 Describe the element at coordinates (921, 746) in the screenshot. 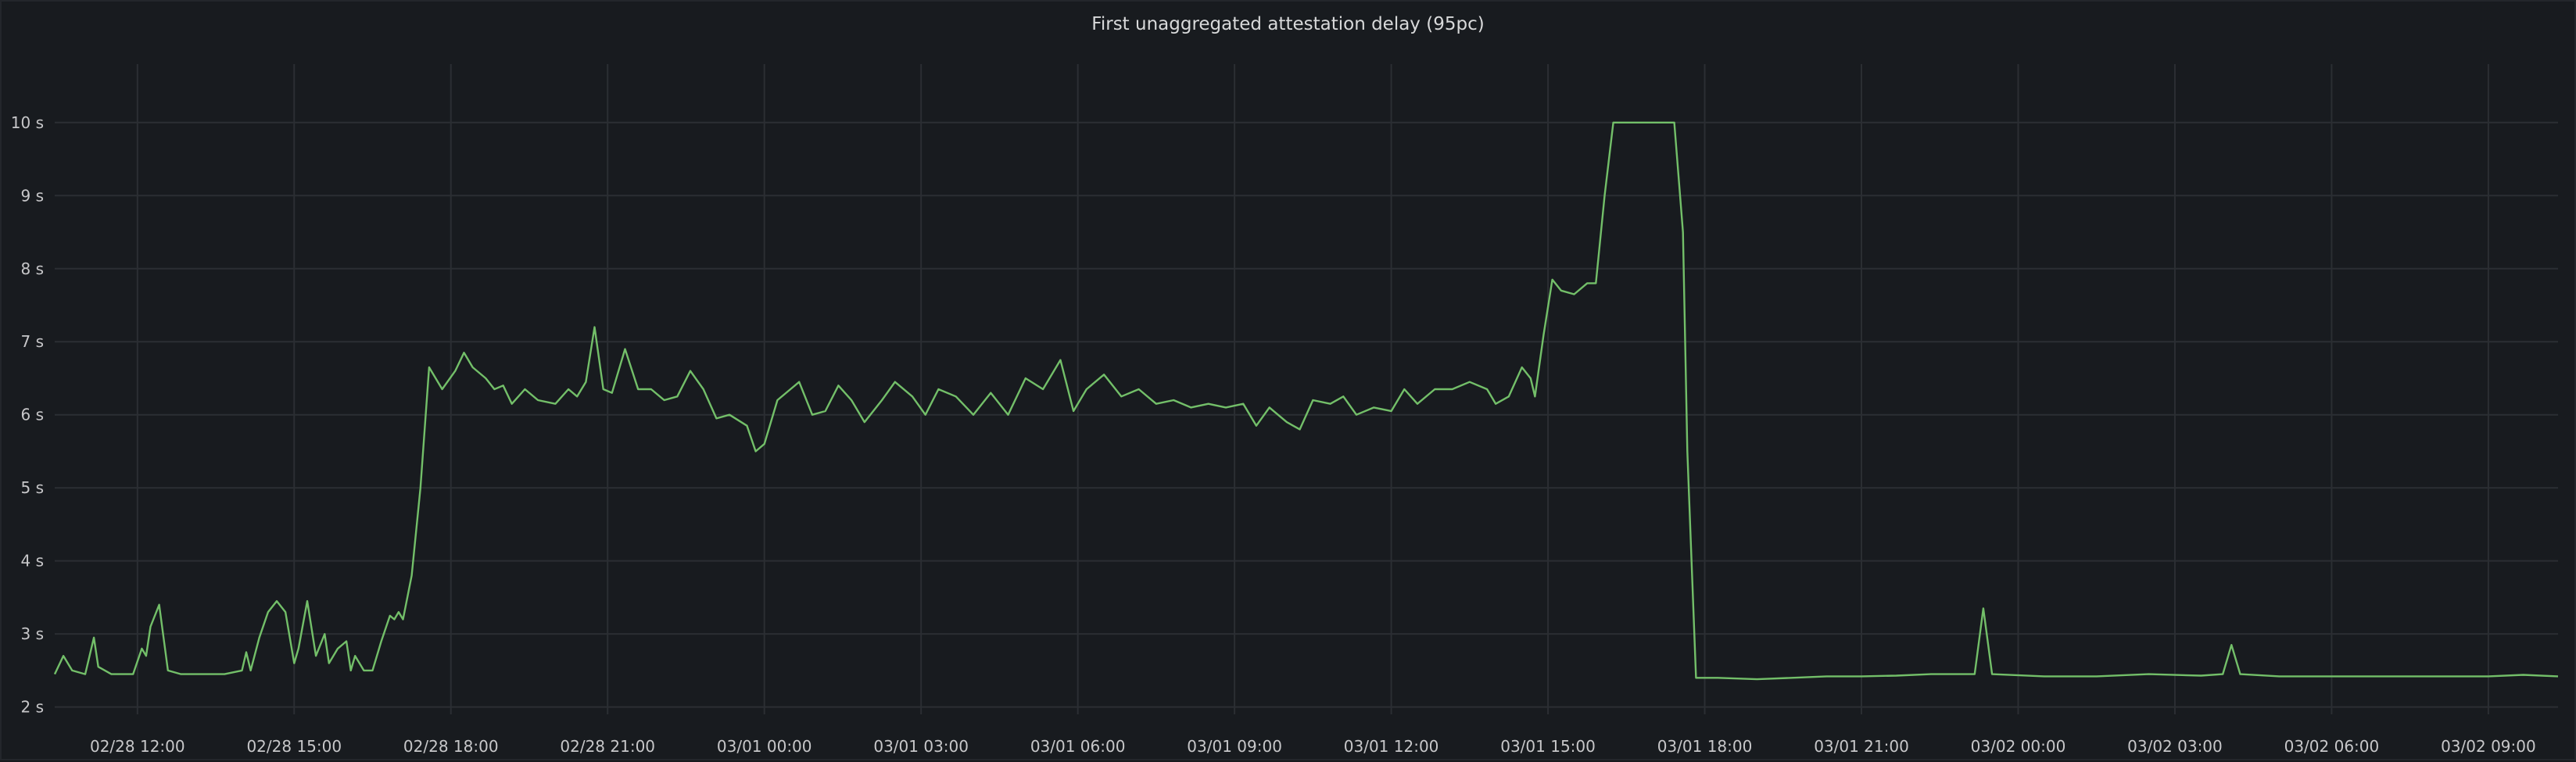

I see `x-tick-label: 03/01 03:00` at that location.